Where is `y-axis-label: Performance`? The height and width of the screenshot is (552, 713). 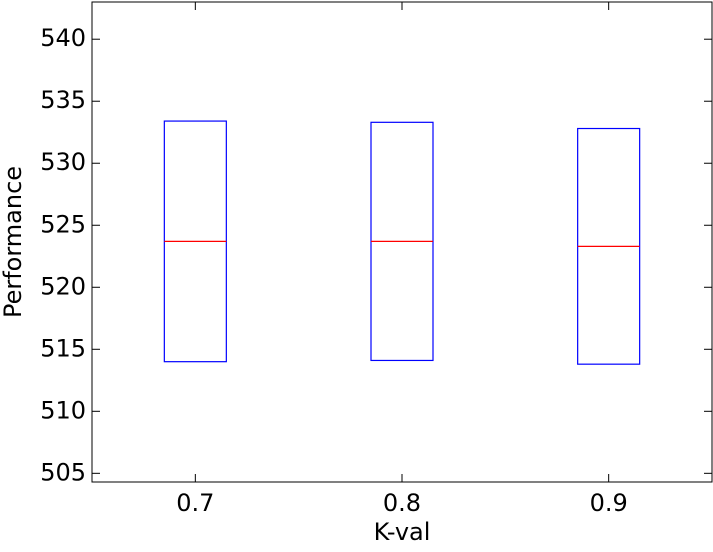
y-axis-label: Performance is located at coordinates (13, 242).